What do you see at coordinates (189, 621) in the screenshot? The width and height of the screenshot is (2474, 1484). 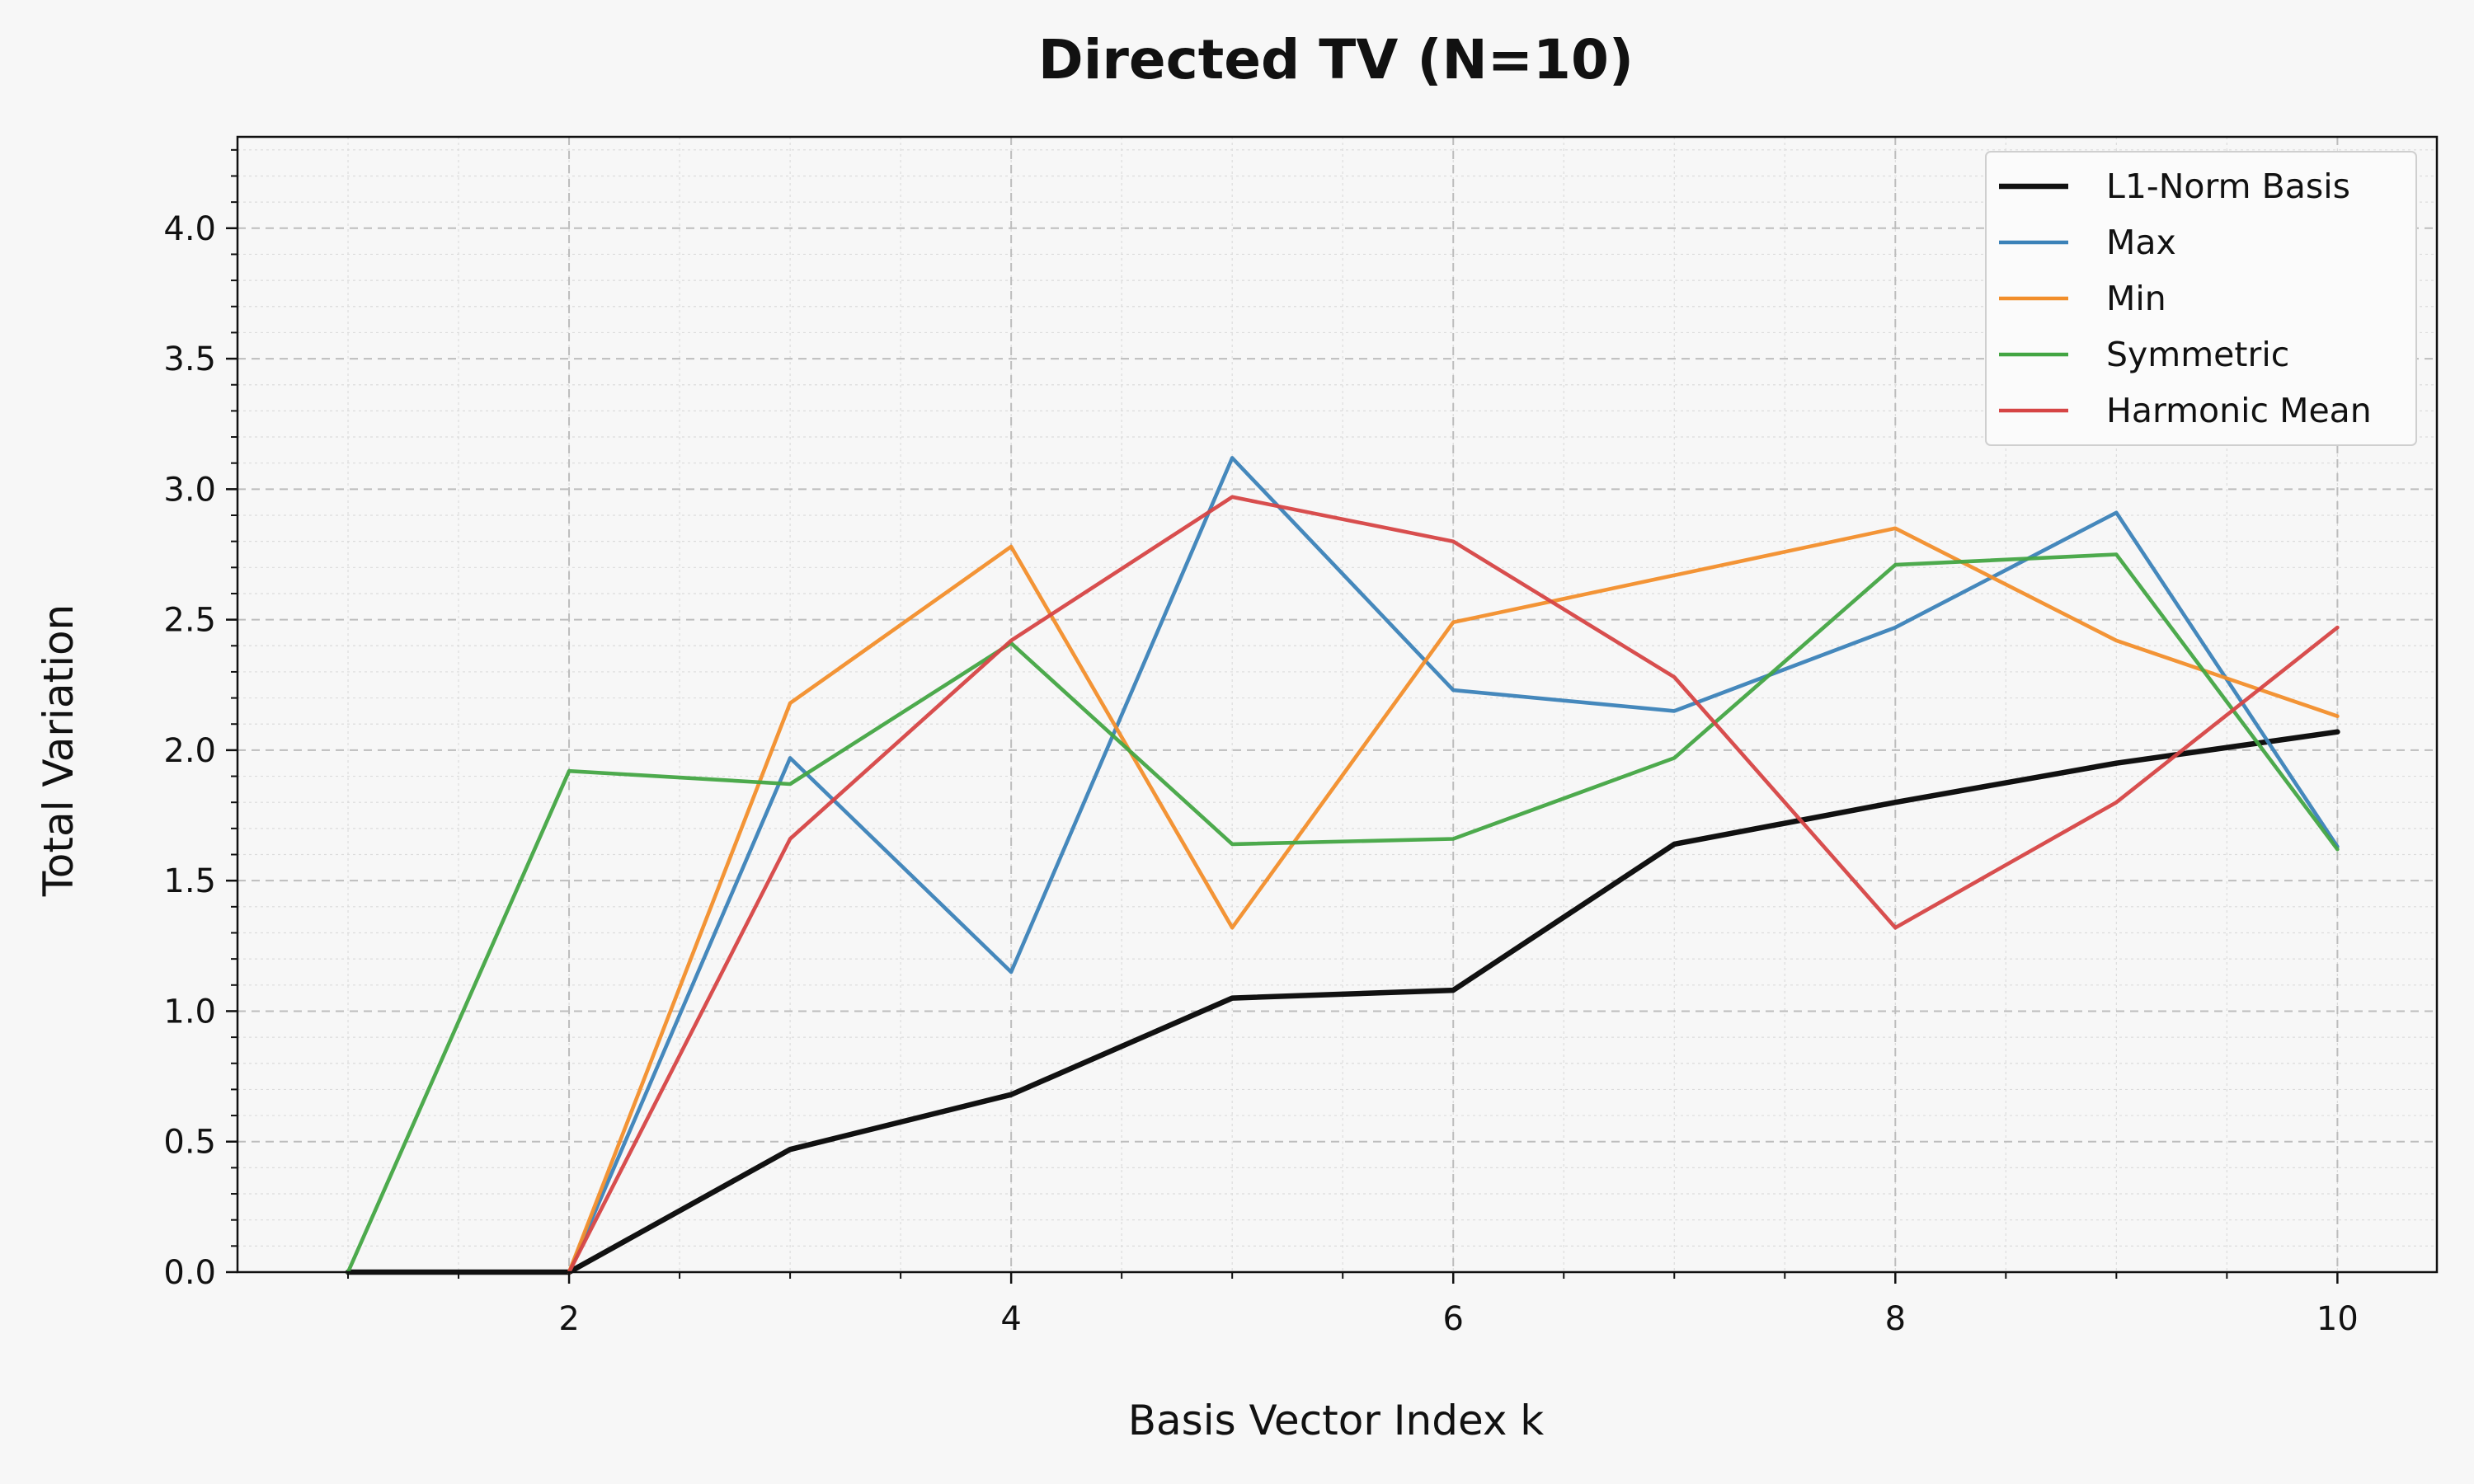 I see `y-tick-label: 2.5` at bounding box center [189, 621].